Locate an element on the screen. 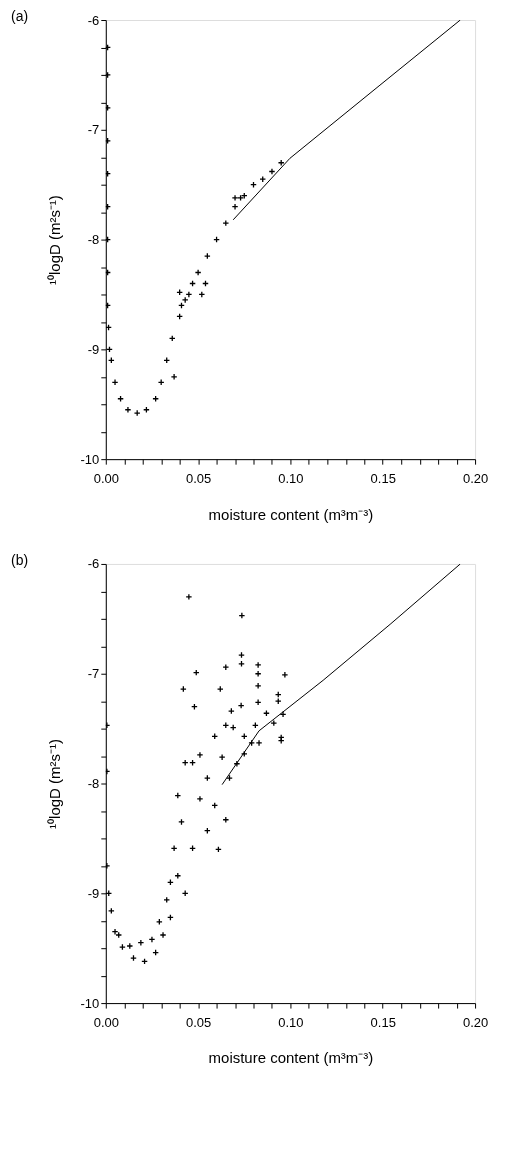  chart-title: (a) is located at coordinates (19, 16).